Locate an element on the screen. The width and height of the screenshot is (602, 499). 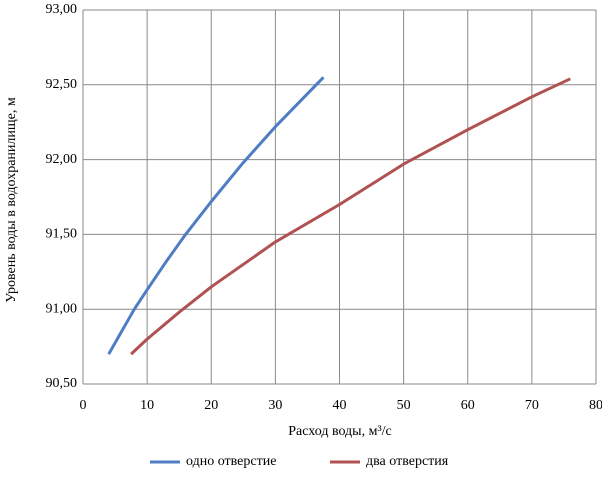
x-tick-label: 30 is located at coordinates (275, 405).